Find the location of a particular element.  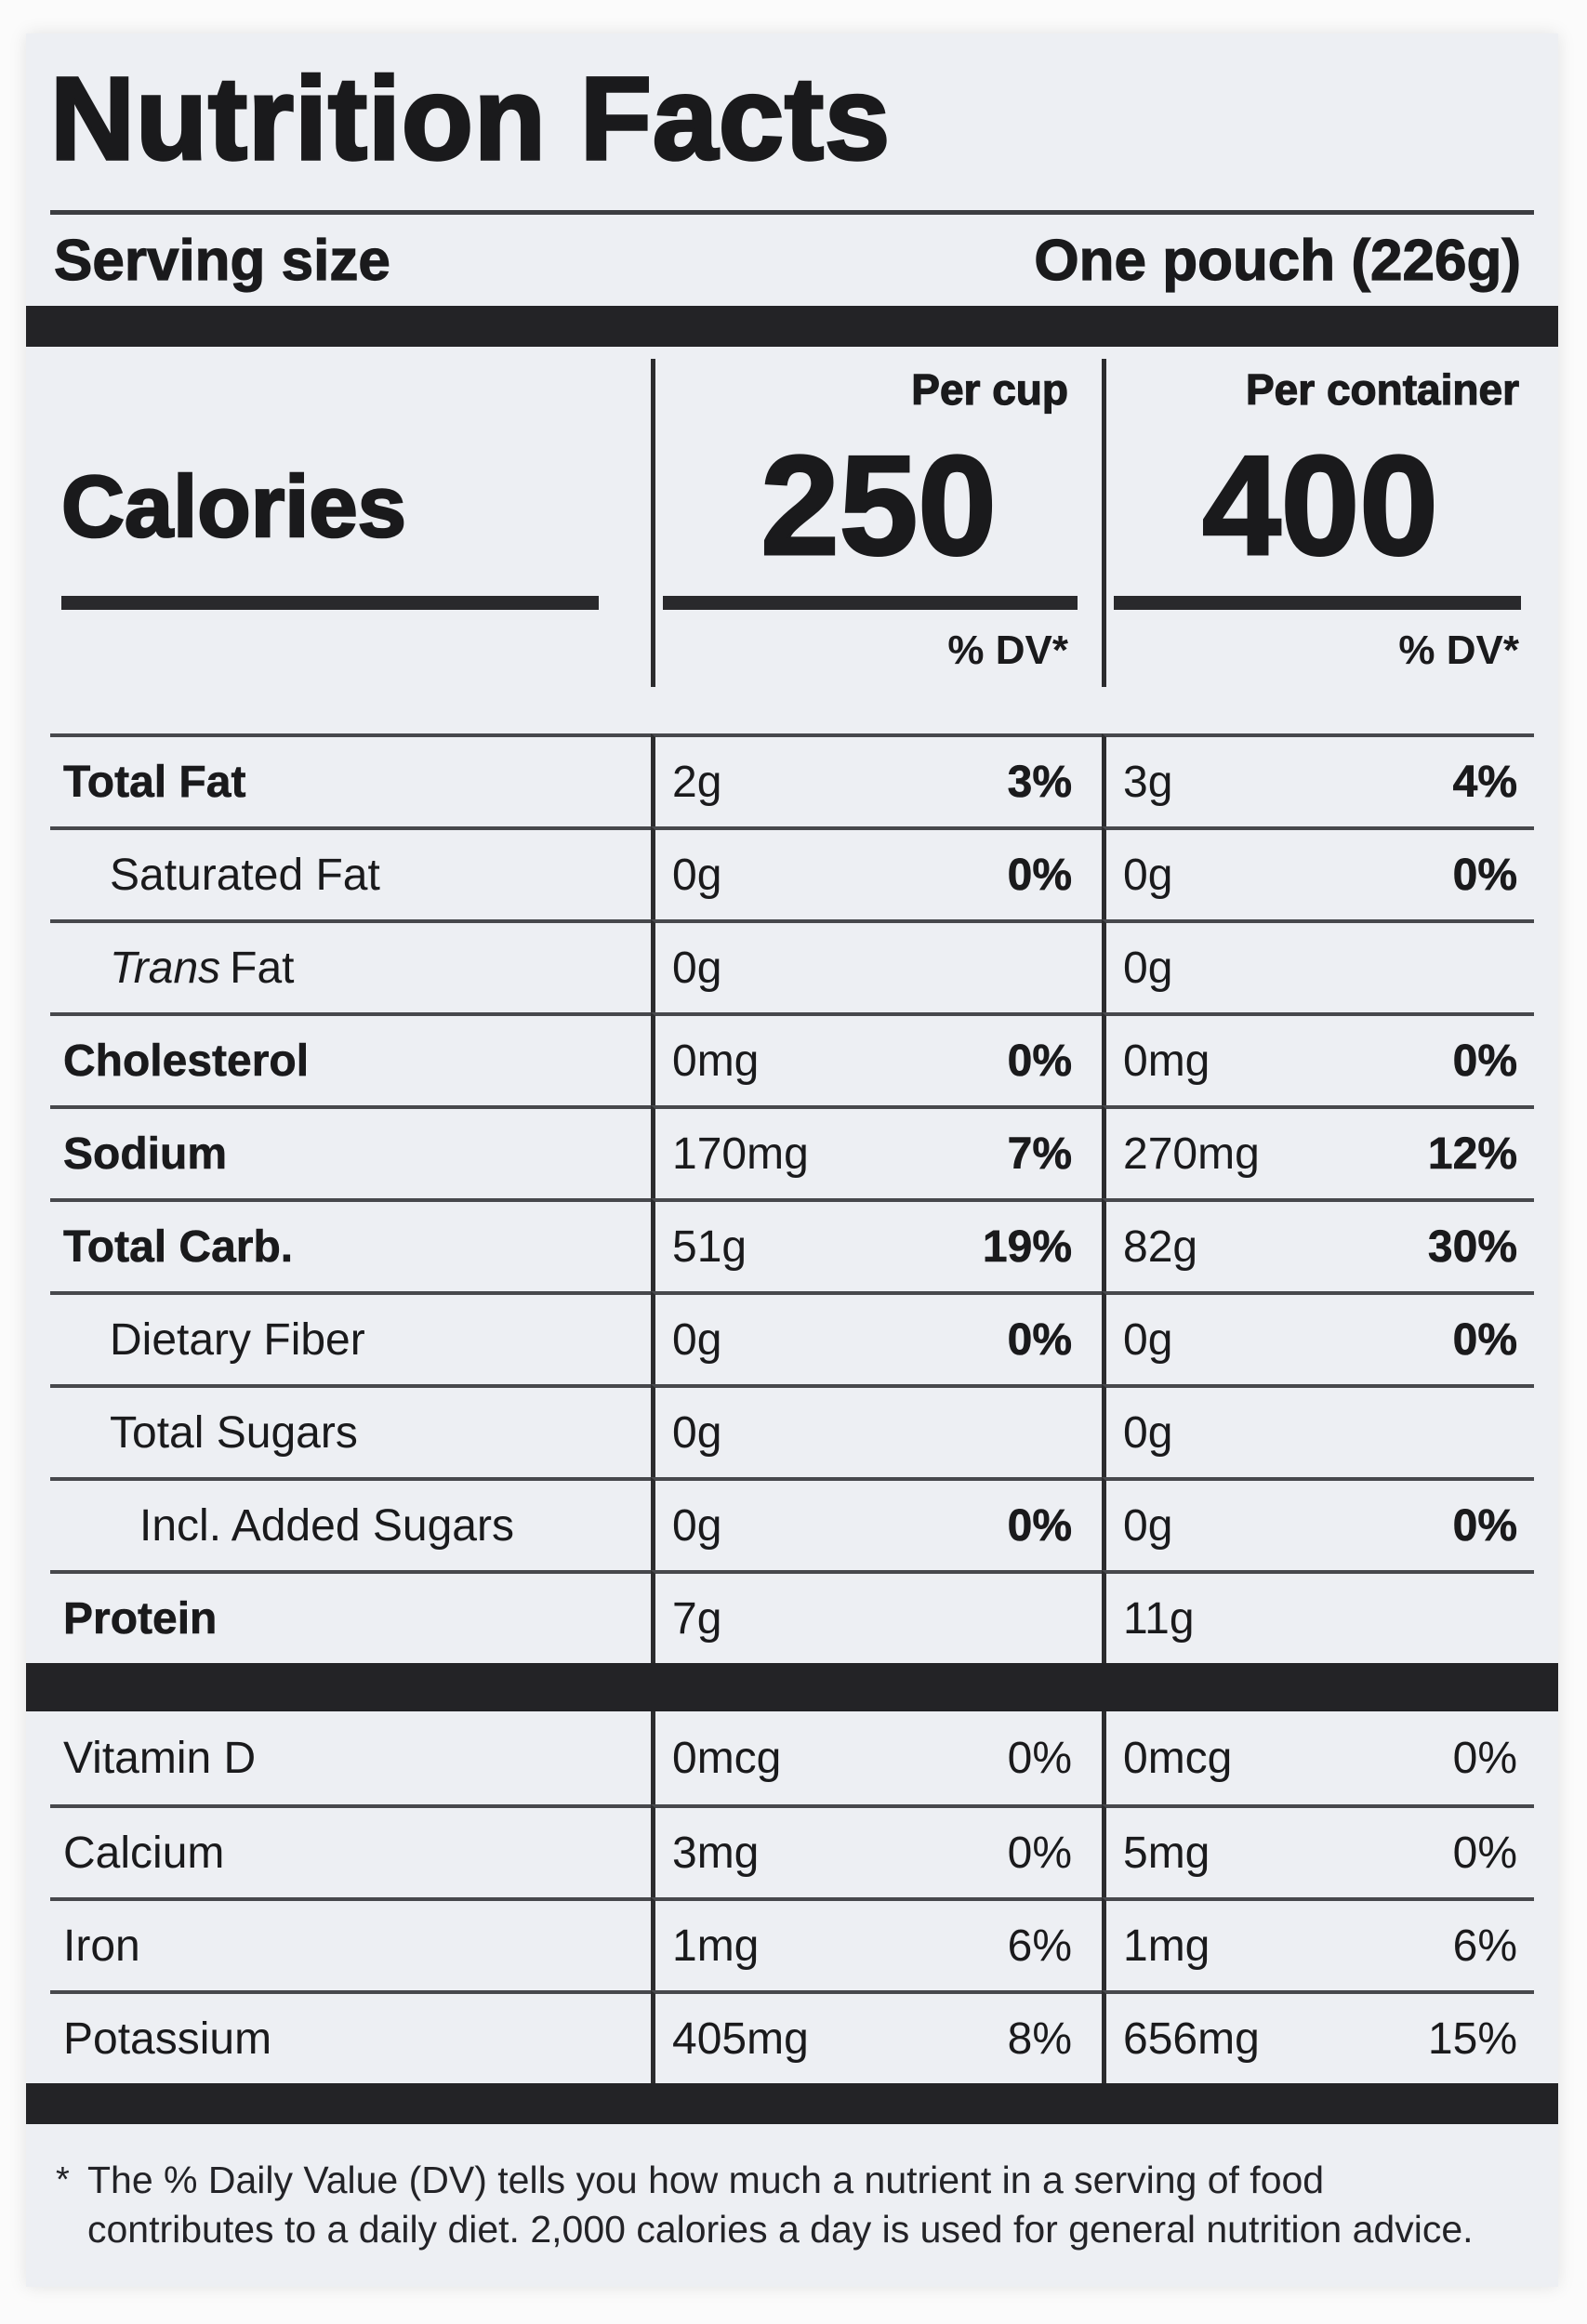

amount-per-container: 5mg is located at coordinates (1166, 1853).